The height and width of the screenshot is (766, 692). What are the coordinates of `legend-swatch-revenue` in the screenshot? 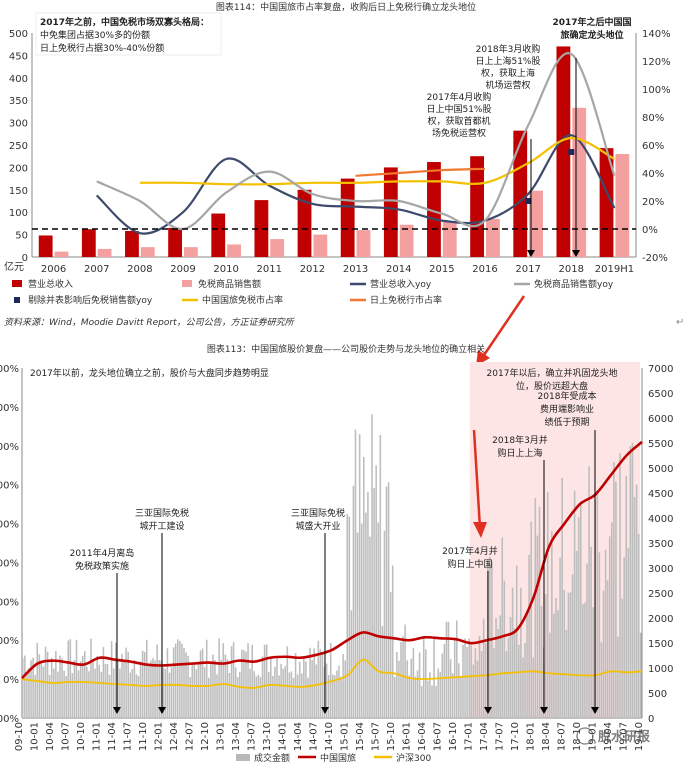 It's located at (17, 283).